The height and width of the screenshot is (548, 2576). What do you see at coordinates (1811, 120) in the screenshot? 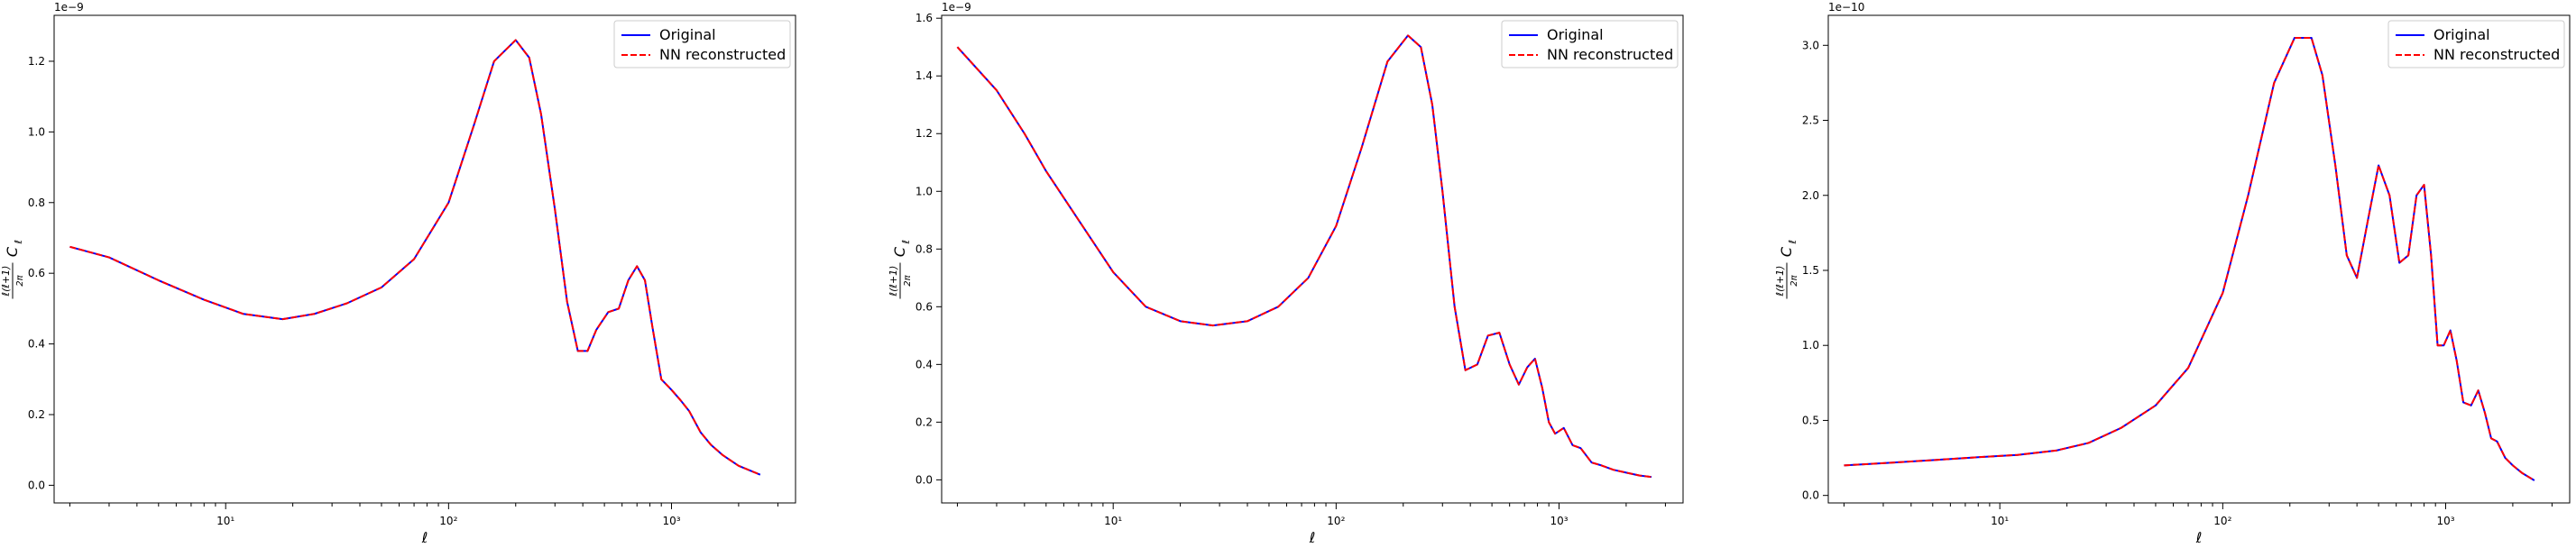
I see `y-tick-label: 2.5` at bounding box center [1811, 120].